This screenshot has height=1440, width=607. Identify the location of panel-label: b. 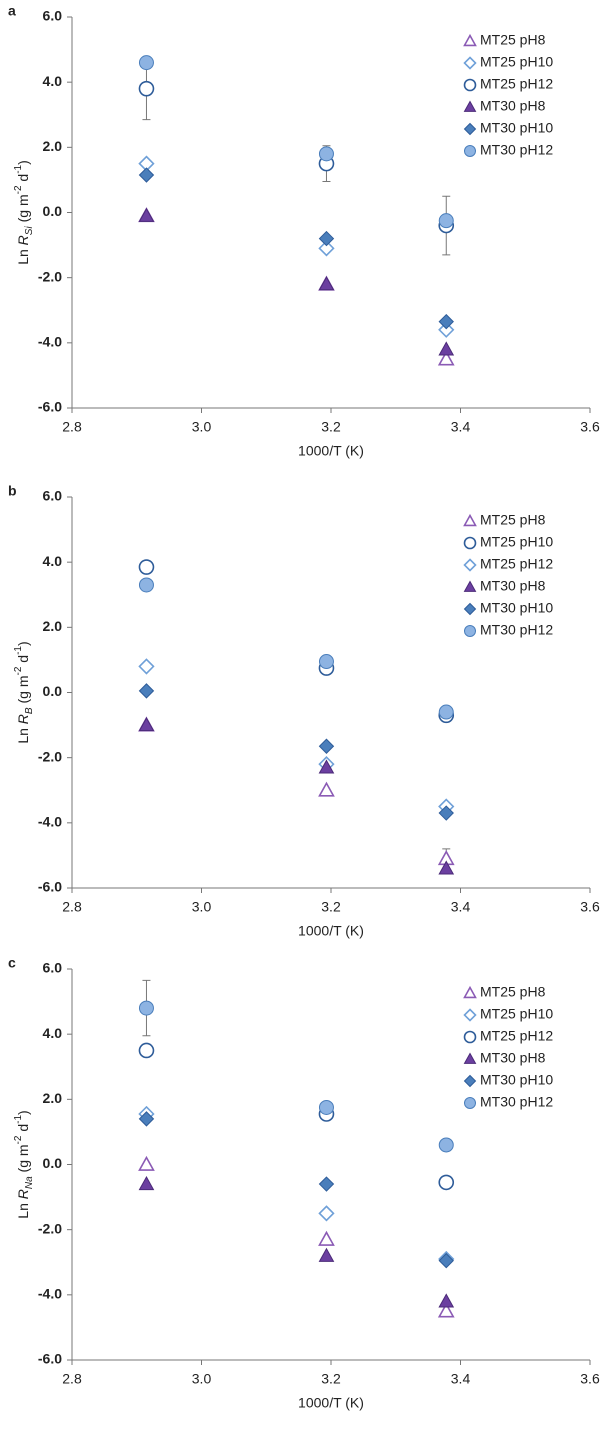
(12, 491).